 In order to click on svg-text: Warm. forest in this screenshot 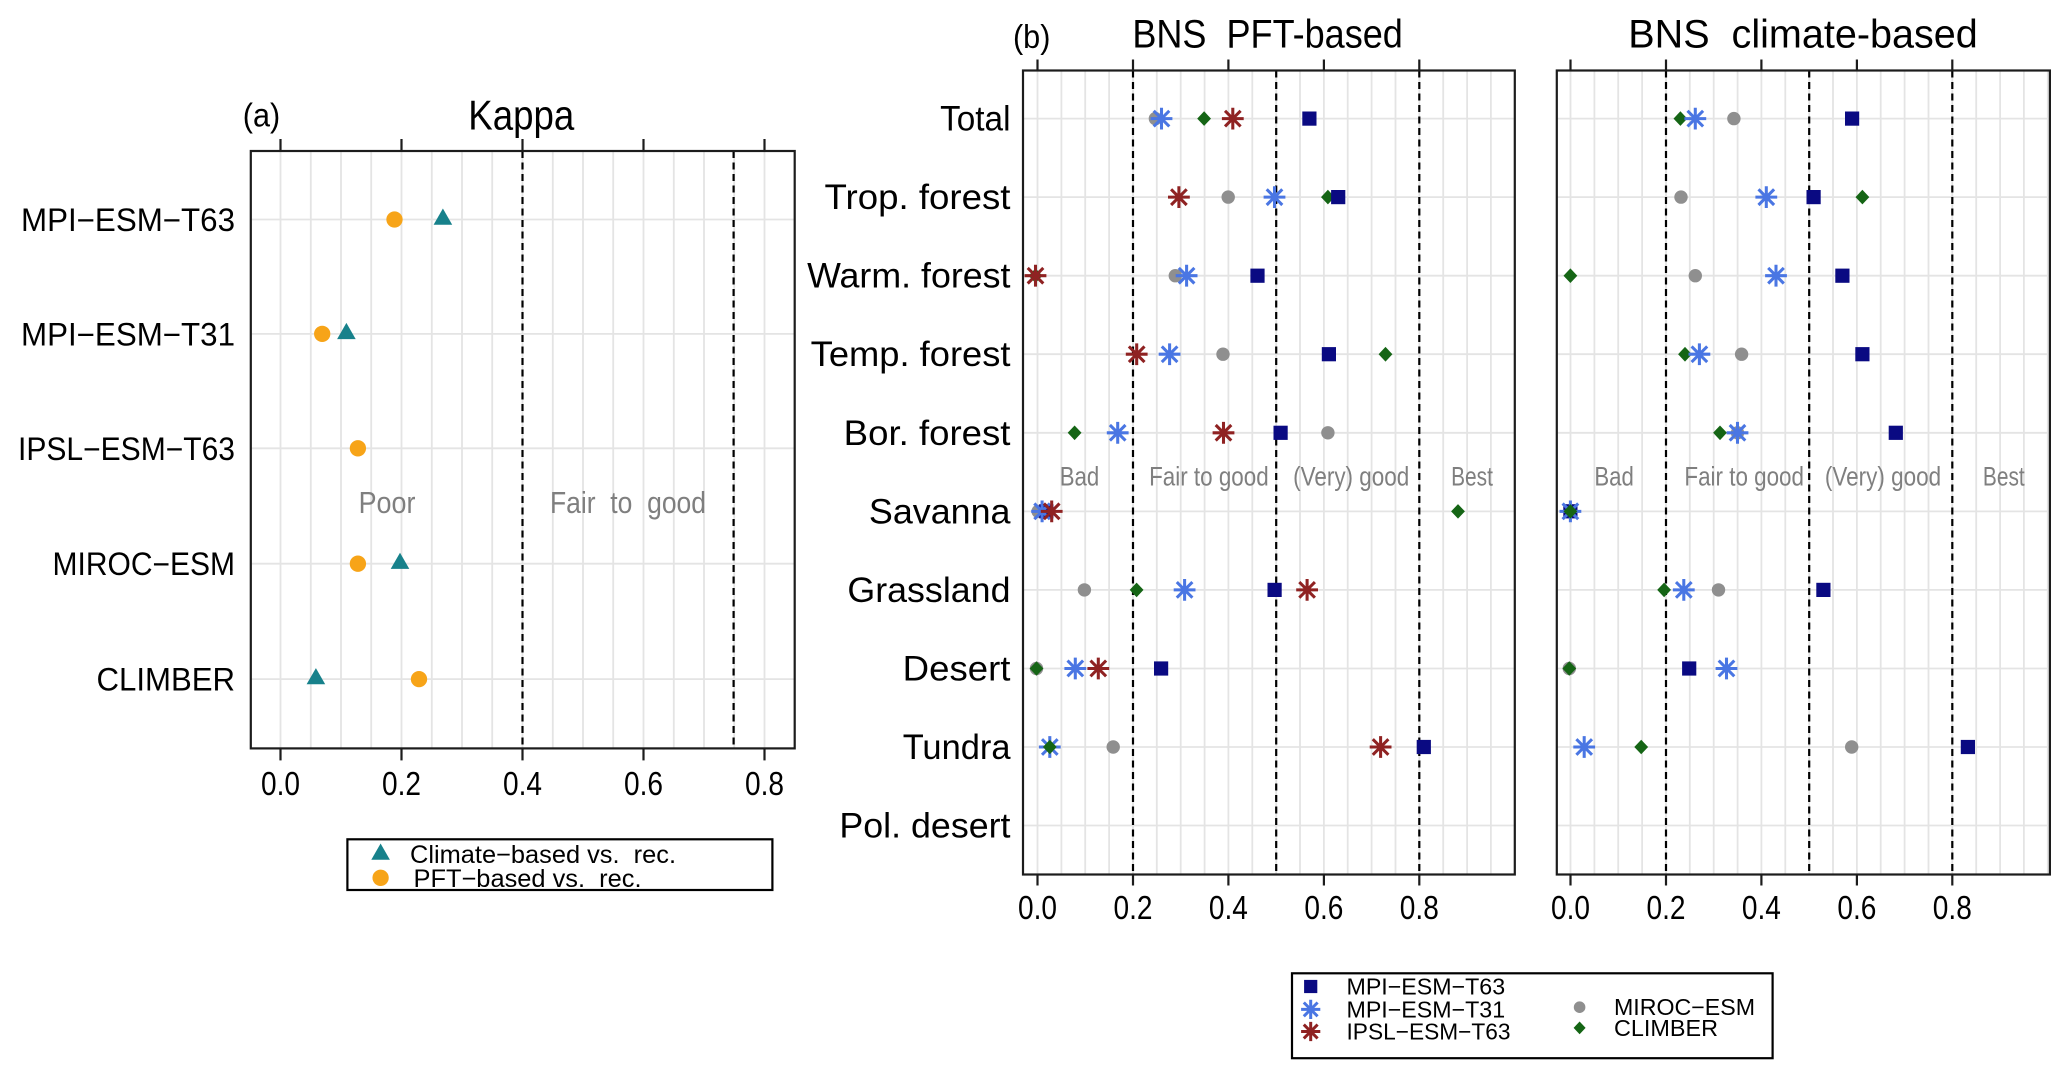, I will do `click(909, 276)`.